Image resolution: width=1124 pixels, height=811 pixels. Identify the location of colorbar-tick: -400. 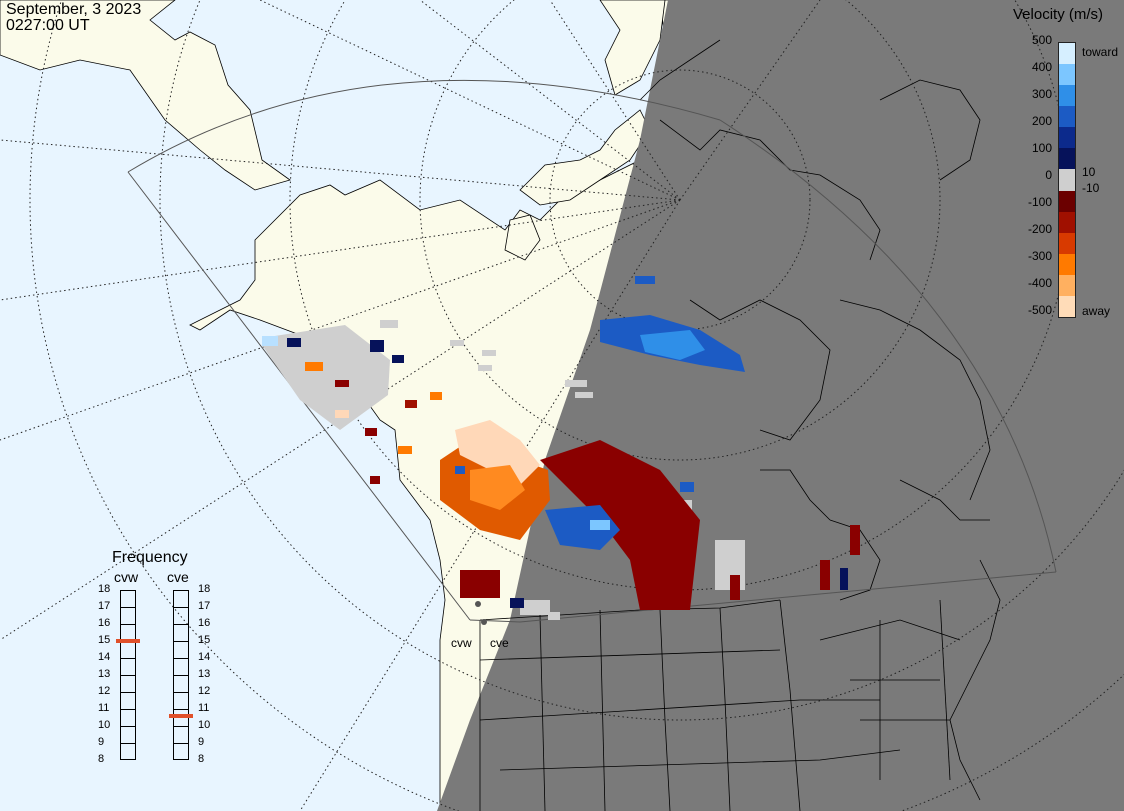
(1039, 283).